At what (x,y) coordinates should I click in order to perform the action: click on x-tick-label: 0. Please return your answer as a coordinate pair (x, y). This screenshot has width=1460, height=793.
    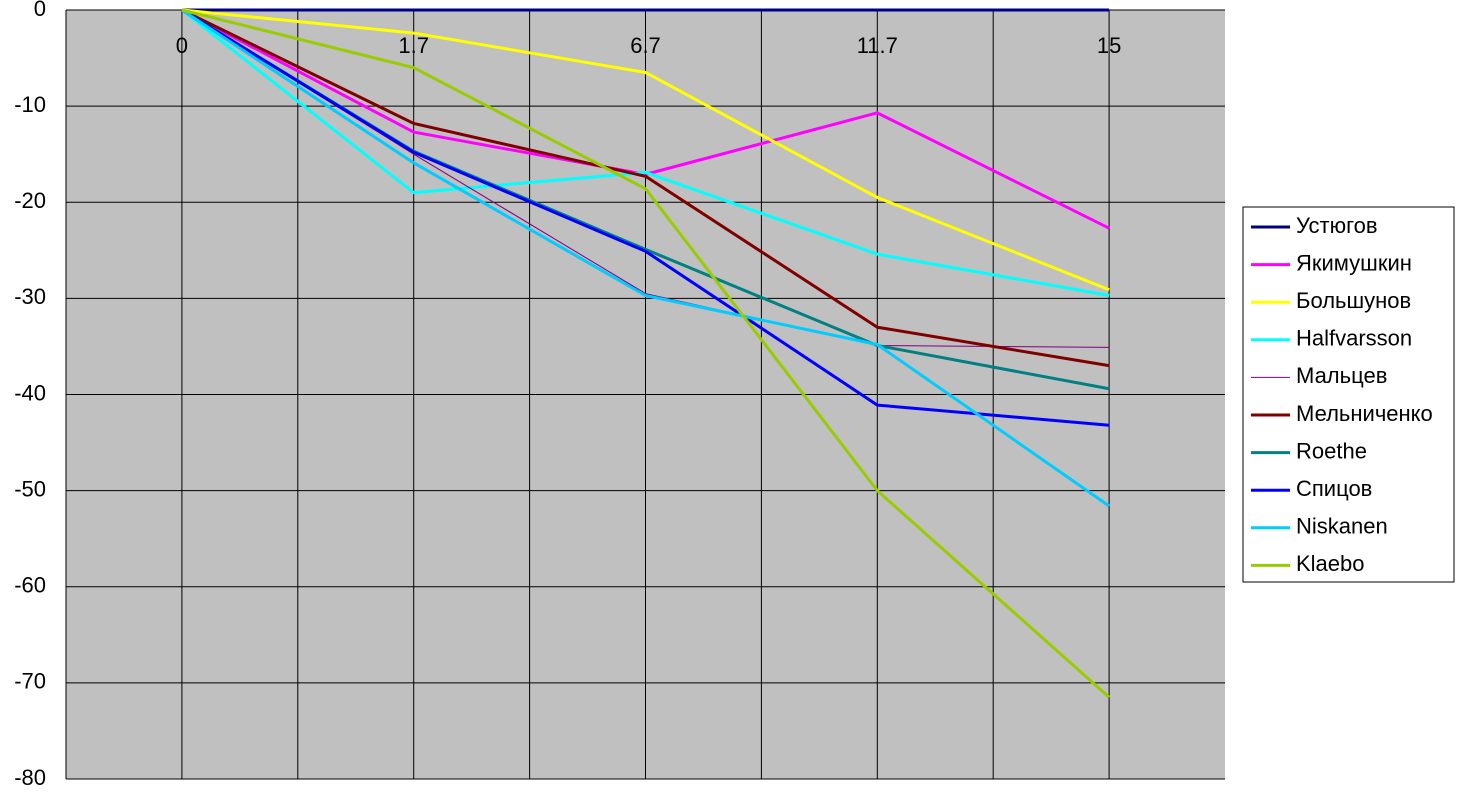
    Looking at the image, I should click on (182, 45).